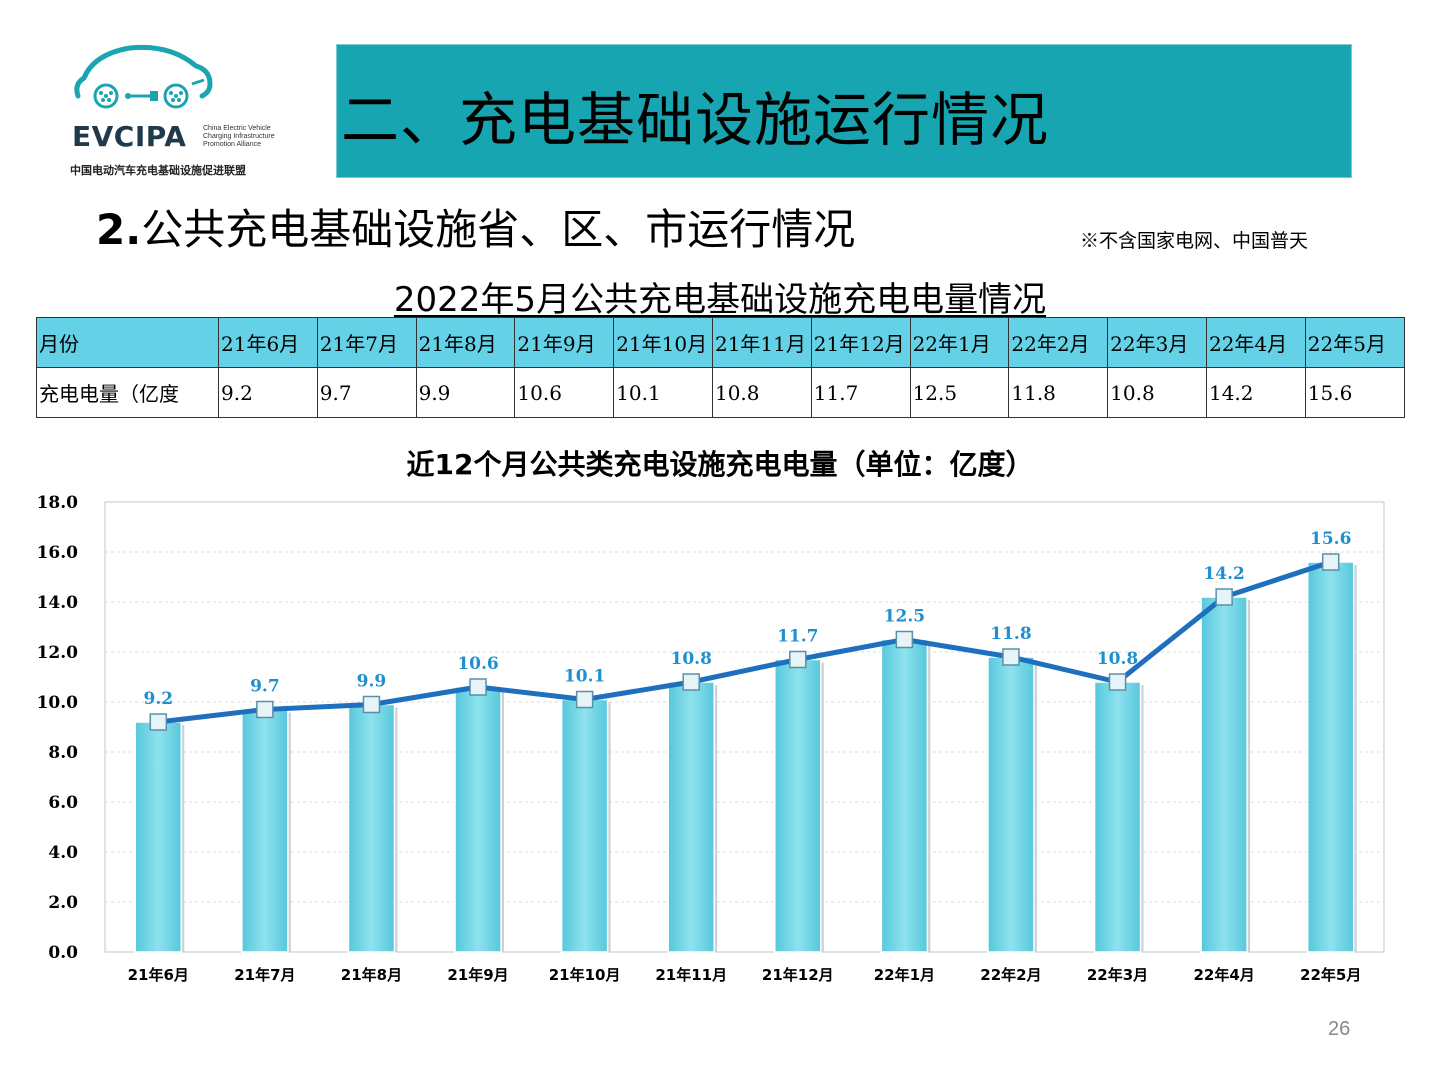 The image size is (1440, 1080). I want to click on y-tick-label: 14.0, so click(58, 603).